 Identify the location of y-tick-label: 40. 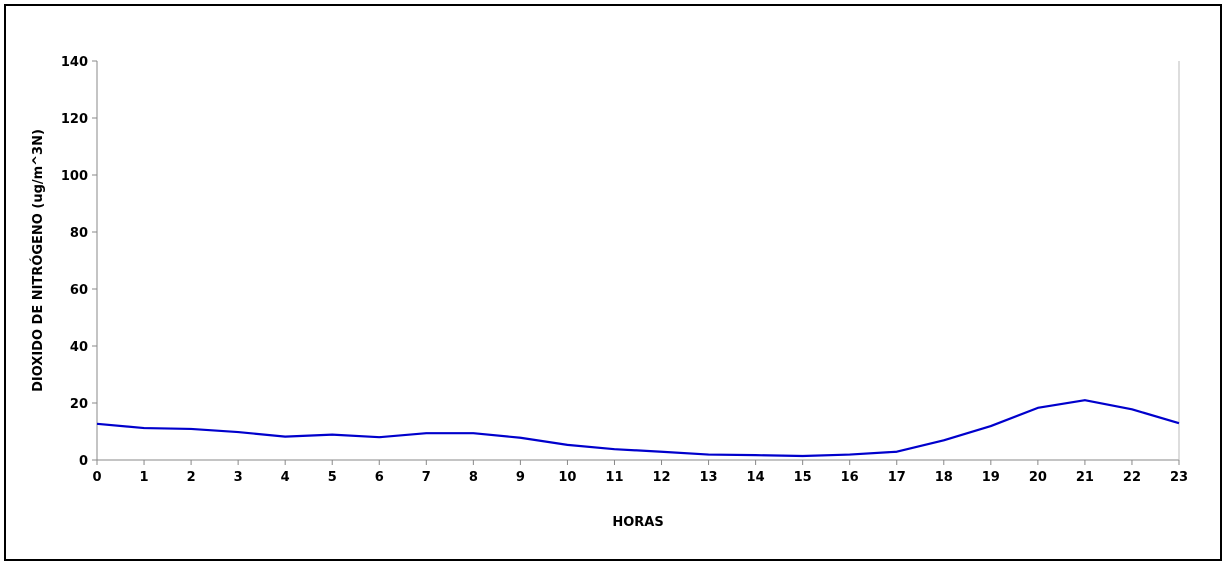
(79, 347).